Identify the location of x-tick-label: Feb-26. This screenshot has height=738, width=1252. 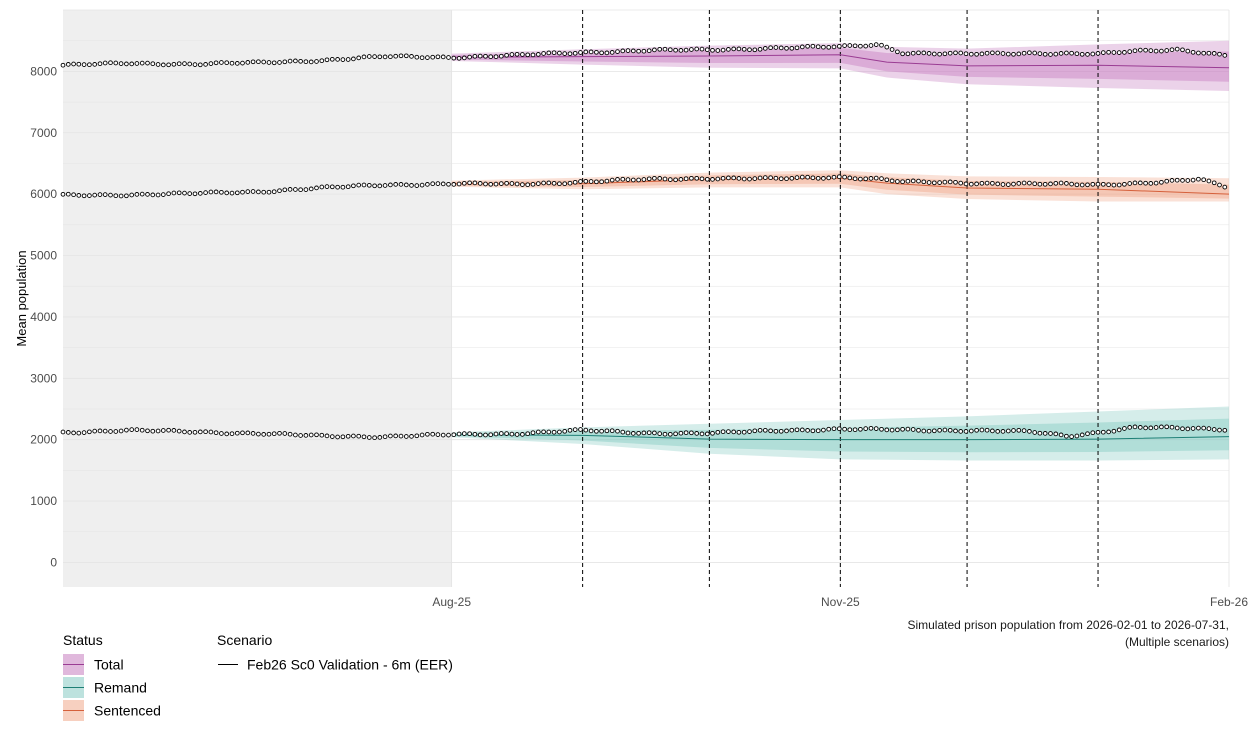
(1229, 602).